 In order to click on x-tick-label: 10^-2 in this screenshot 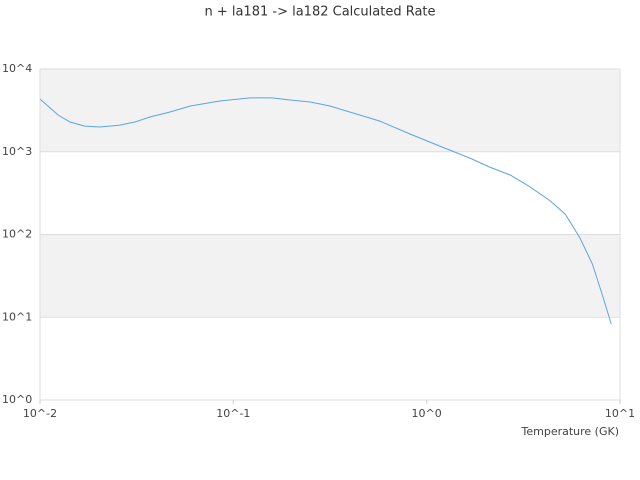, I will do `click(40, 413)`.